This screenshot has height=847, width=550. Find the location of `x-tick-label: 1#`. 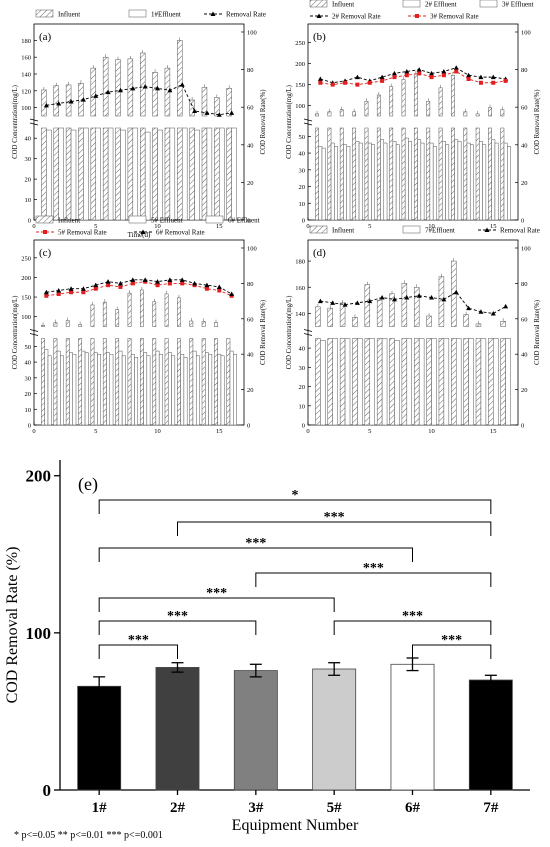

x-tick-label: 1# is located at coordinates (100, 808).